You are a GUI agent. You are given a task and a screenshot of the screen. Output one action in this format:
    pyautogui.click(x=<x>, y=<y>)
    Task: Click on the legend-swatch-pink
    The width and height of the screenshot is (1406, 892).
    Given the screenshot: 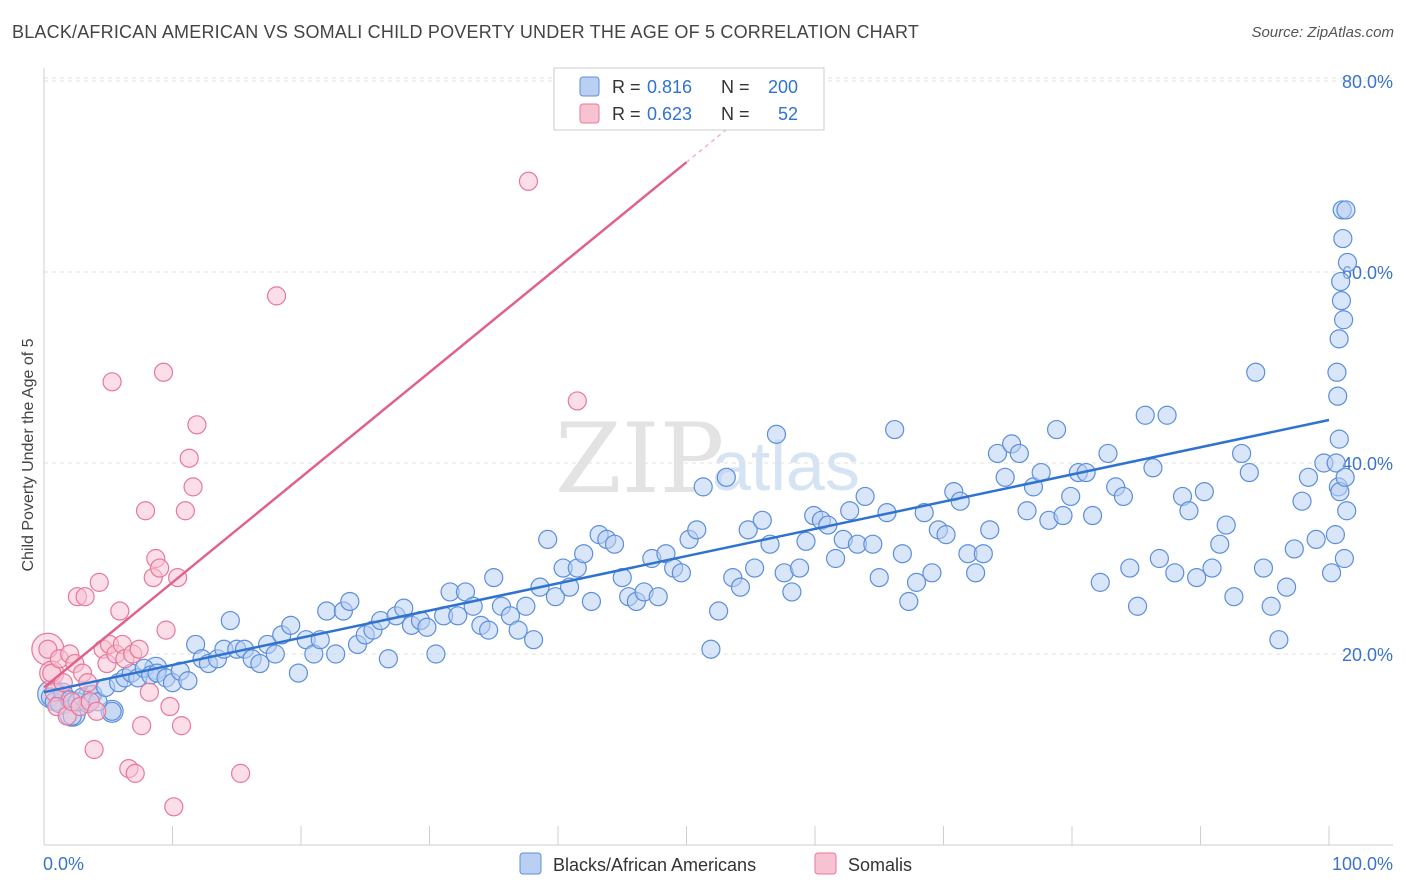 What is the action you would take?
    pyautogui.click(x=589, y=113)
    